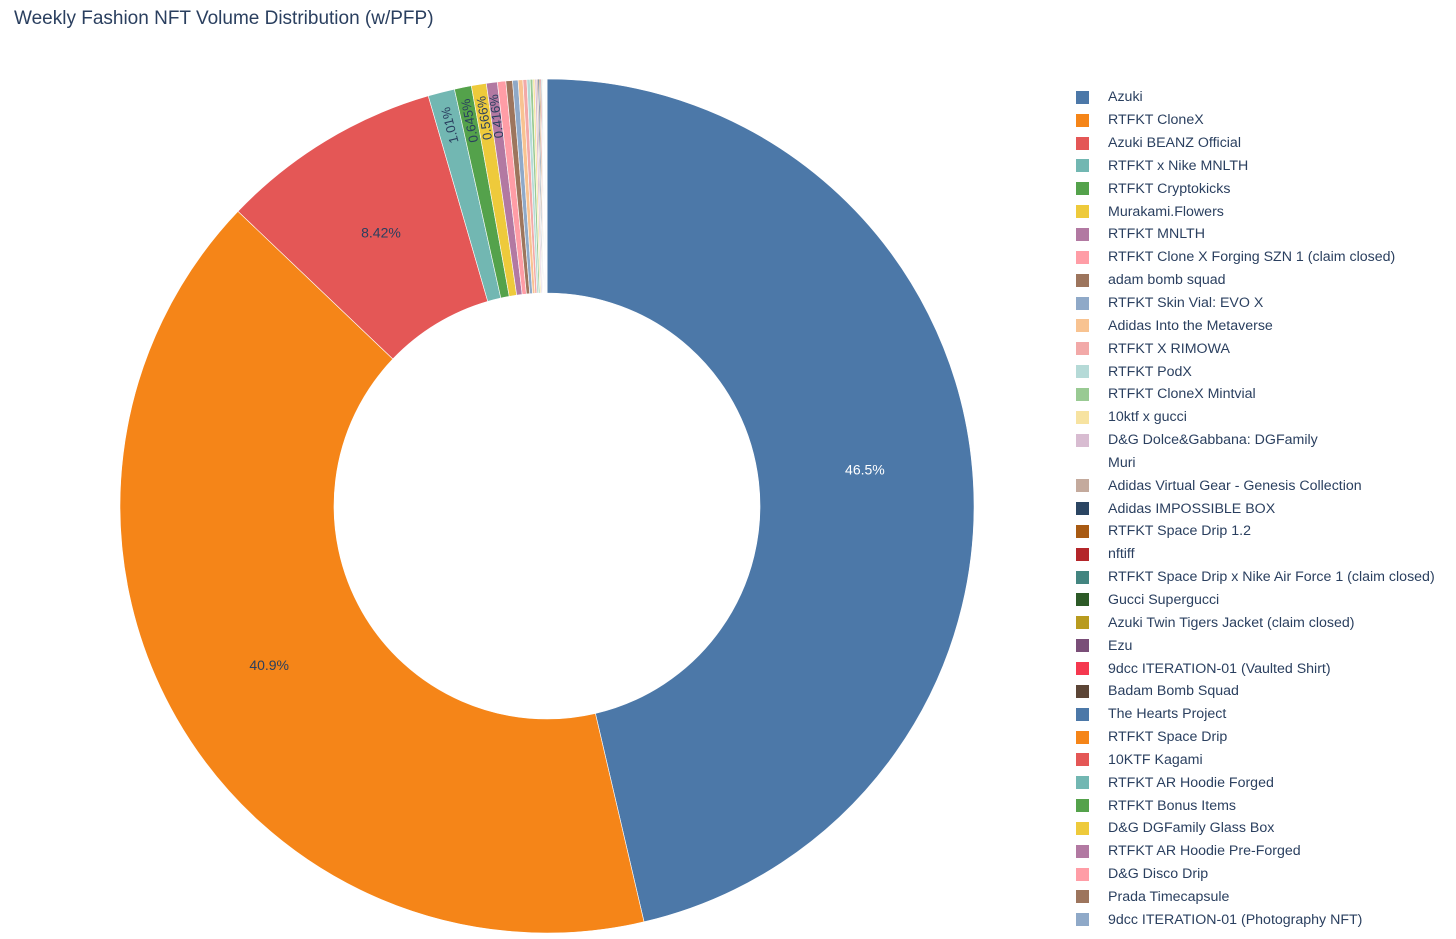  Describe the element at coordinates (1266, 531) in the screenshot. I see `legend-item: RTFKT Space Drip 1.2` at that location.